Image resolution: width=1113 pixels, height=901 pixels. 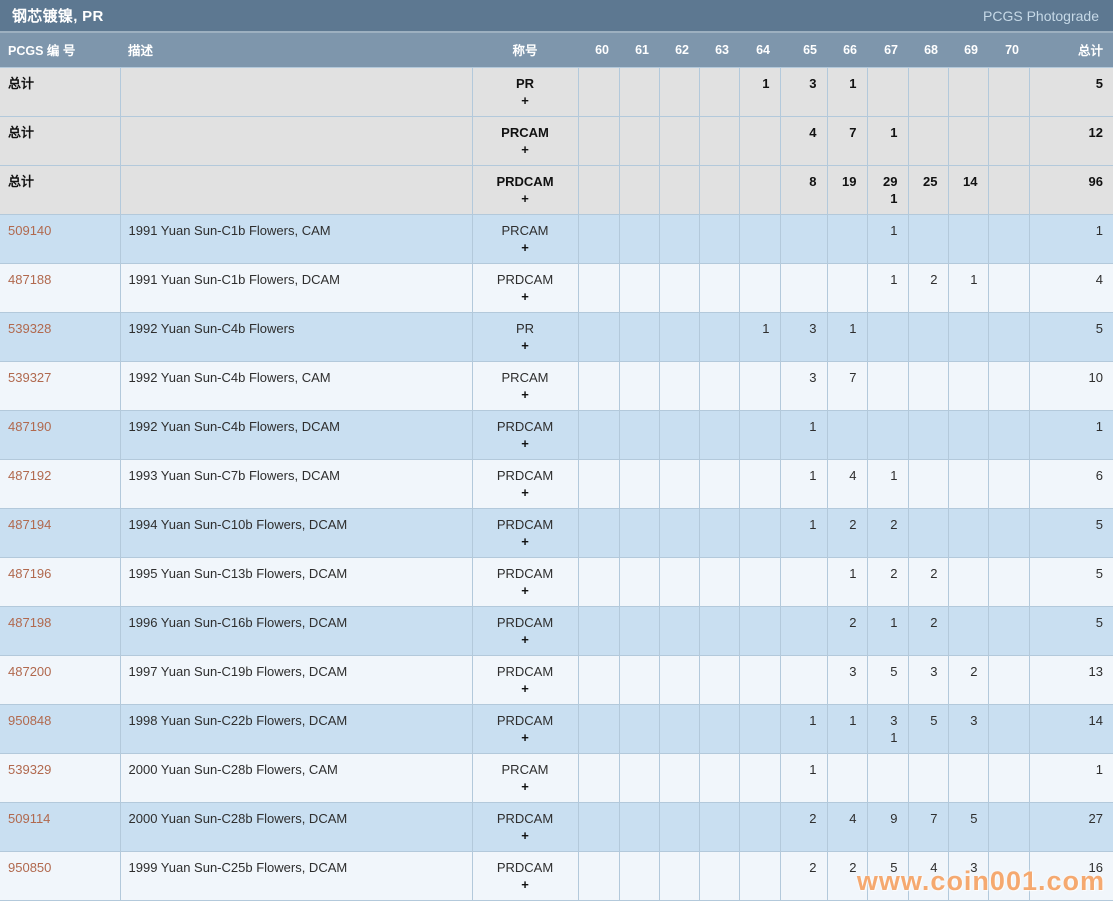 I want to click on grade-69-cell: 3, so click(x=968, y=728).